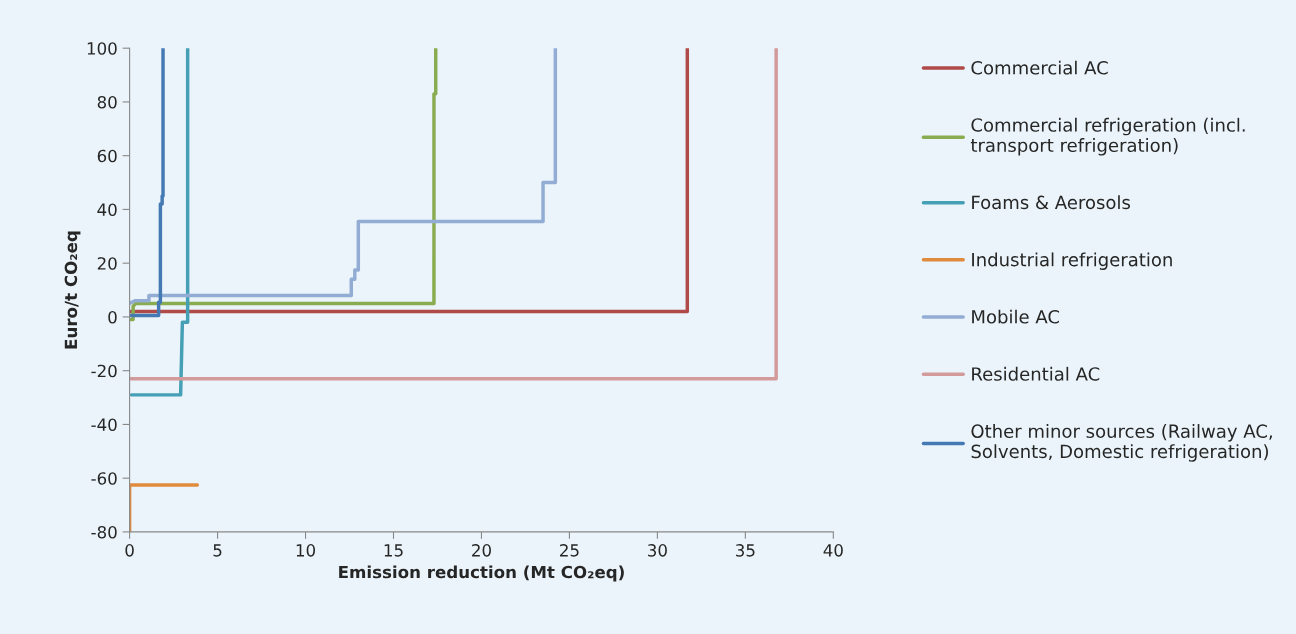 The height and width of the screenshot is (634, 1296). Describe the element at coordinates (1036, 373) in the screenshot. I see `legend-label: Residential AC` at that location.